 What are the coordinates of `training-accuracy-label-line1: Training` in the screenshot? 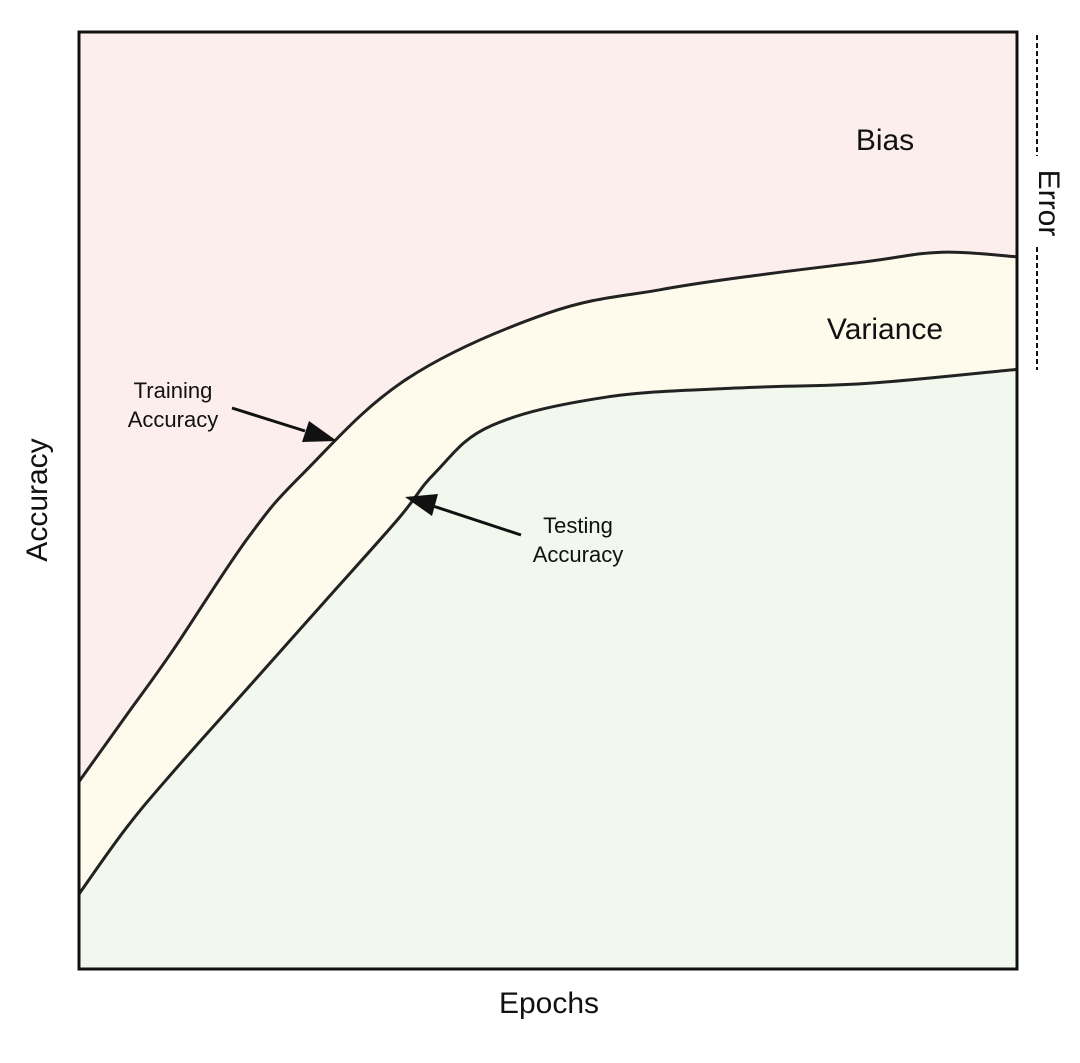 It's located at (173, 390).